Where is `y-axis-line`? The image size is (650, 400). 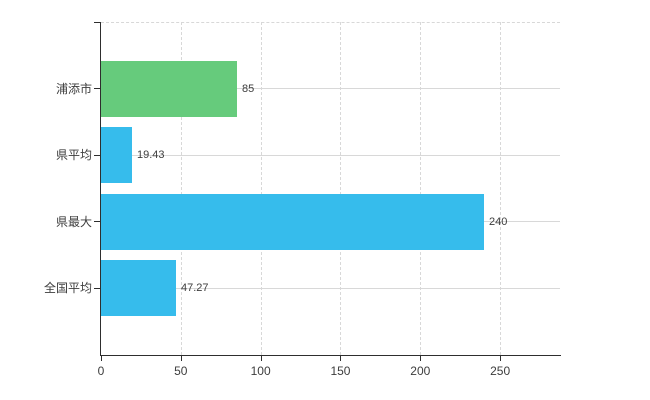
y-axis-line is located at coordinates (100, 189).